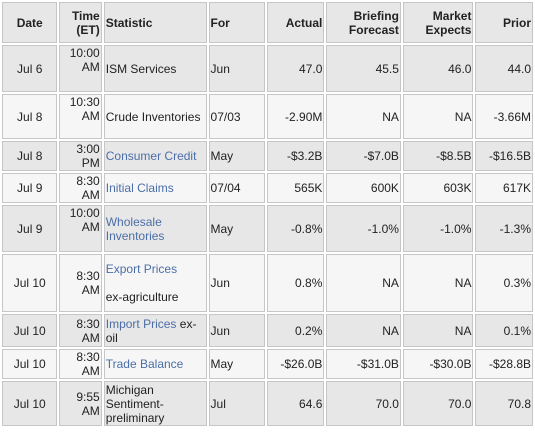  I want to click on market-expects-cell: 70.0, so click(438, 403).